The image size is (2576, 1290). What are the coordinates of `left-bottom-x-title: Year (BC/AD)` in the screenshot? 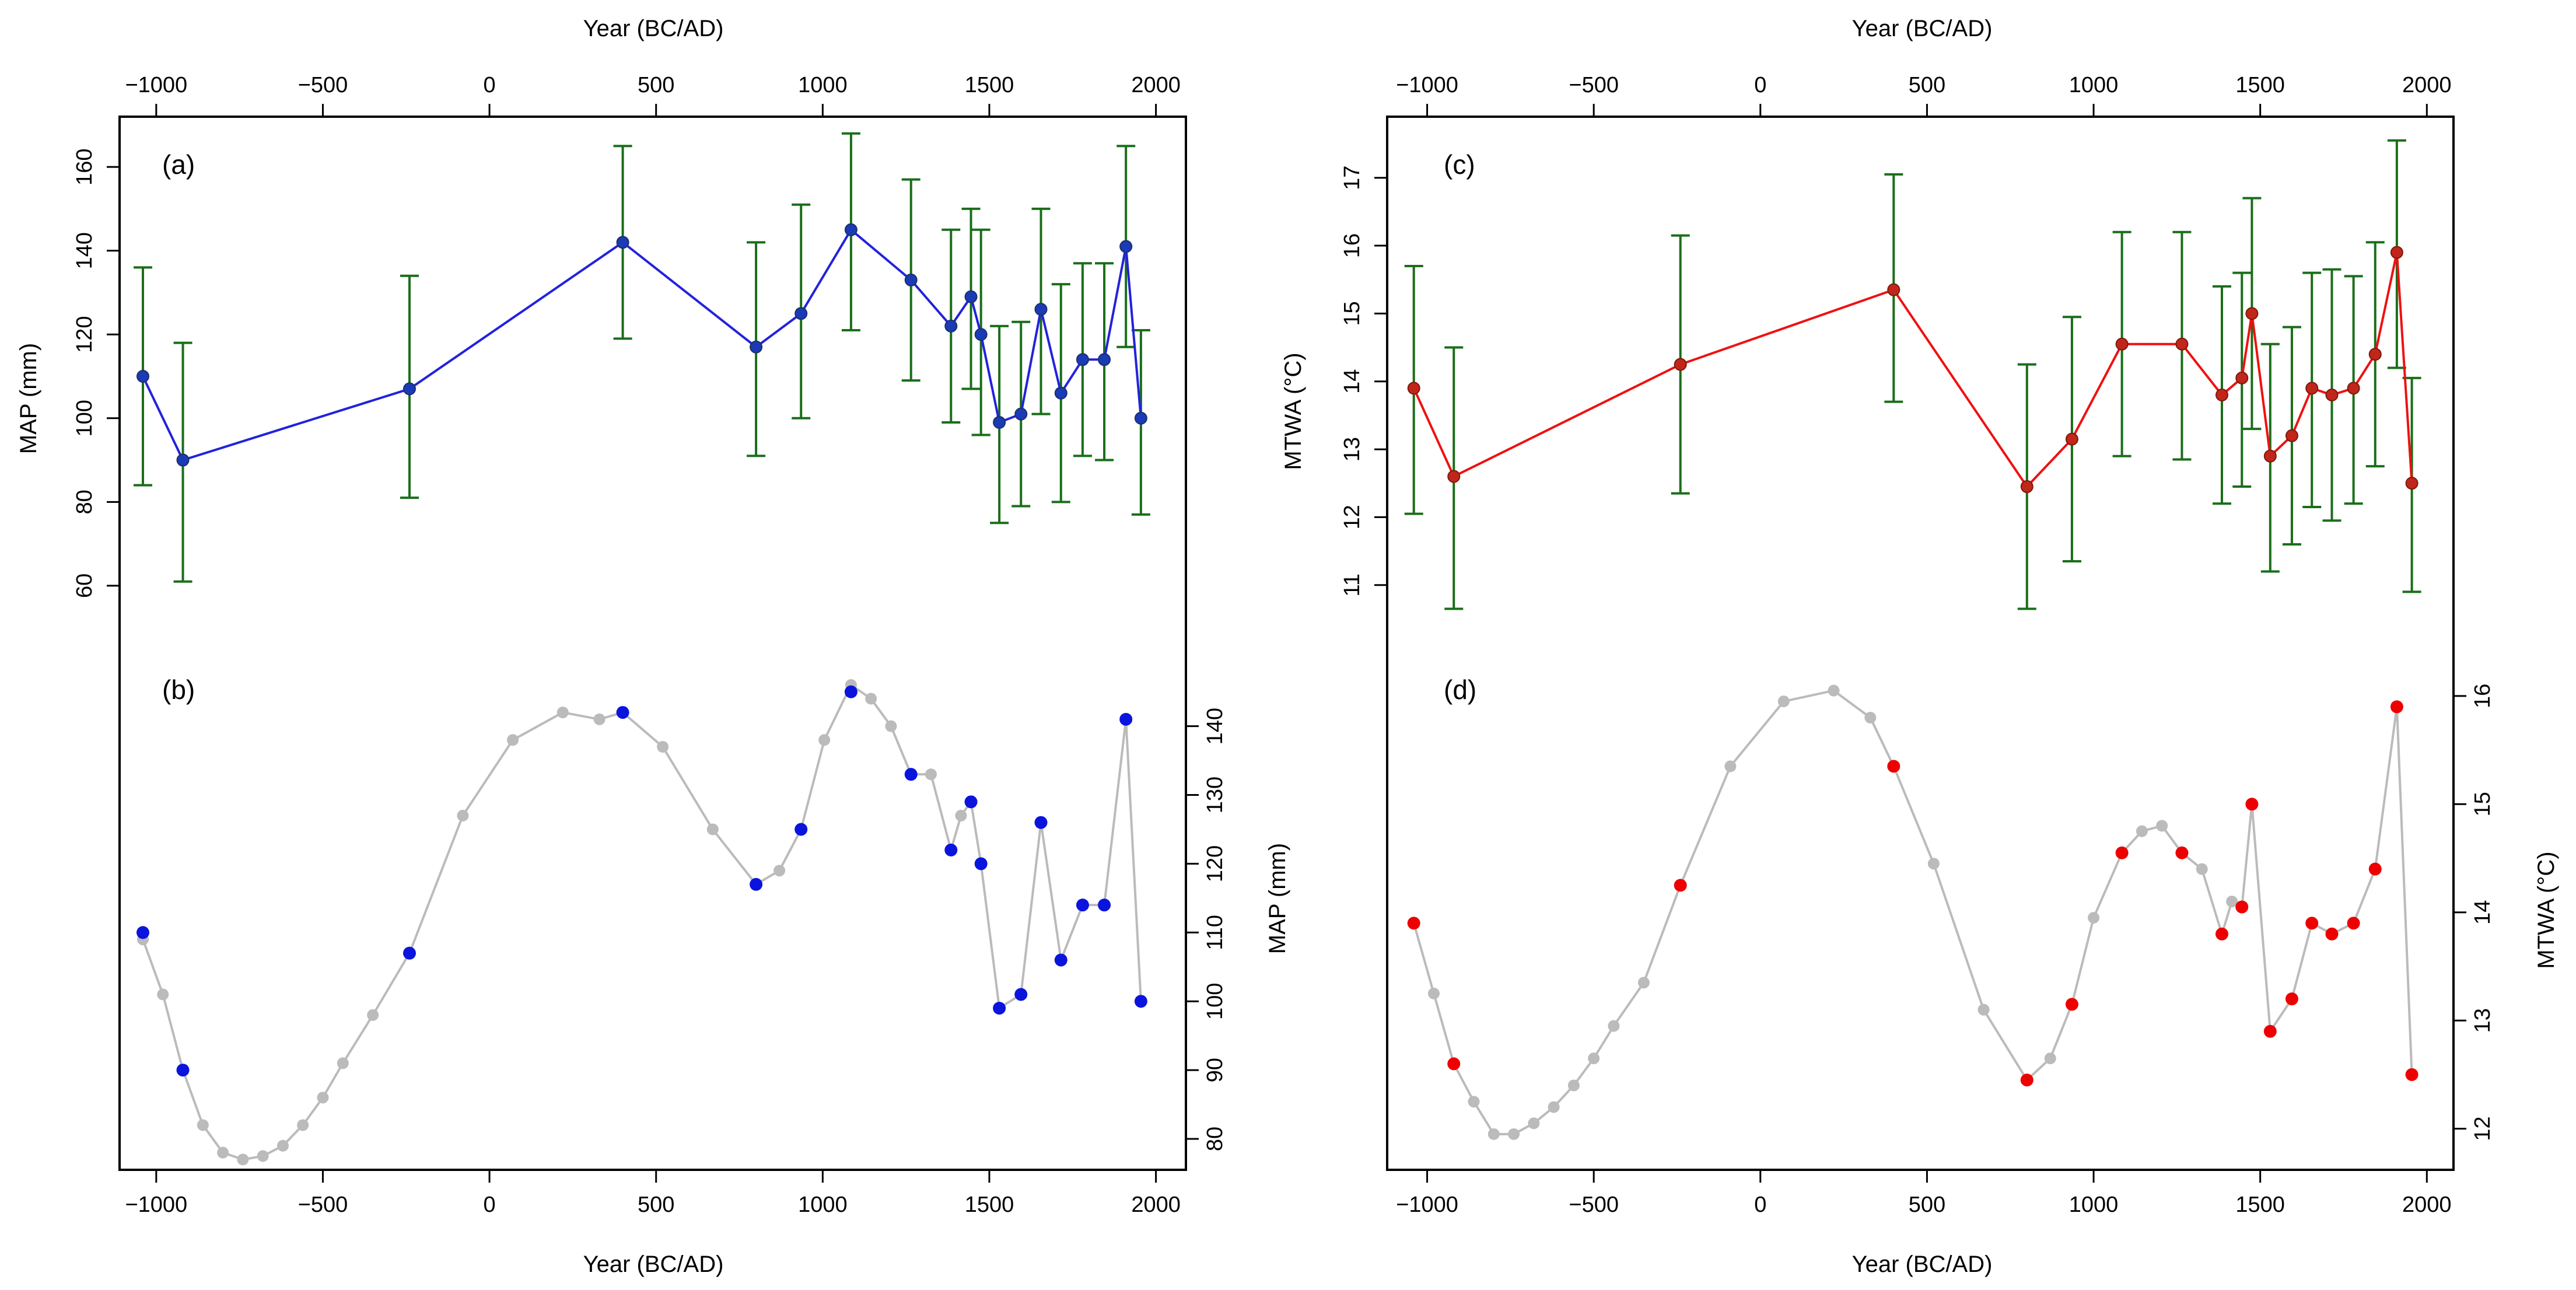 It's located at (653, 1264).